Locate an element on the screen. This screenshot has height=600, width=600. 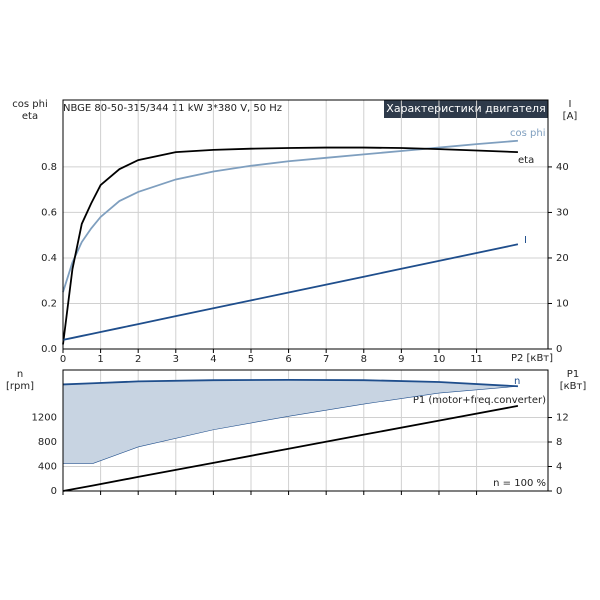
y2-label: I is located at coordinates (570, 104).